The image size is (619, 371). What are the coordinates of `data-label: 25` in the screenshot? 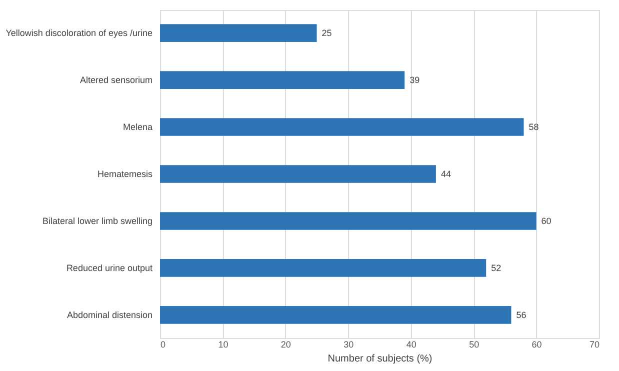 It's located at (327, 33).